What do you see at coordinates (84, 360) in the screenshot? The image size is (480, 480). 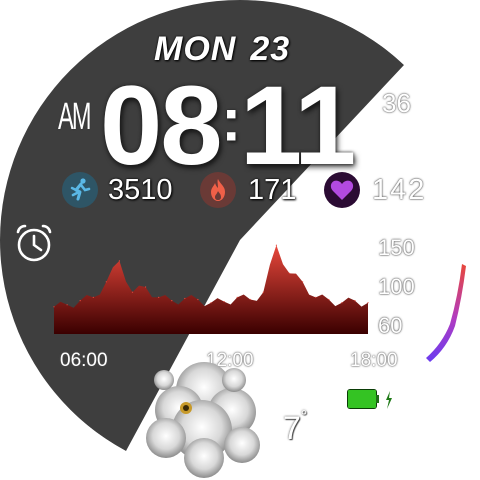 I see `time-axis-label-start: 06:00` at bounding box center [84, 360].